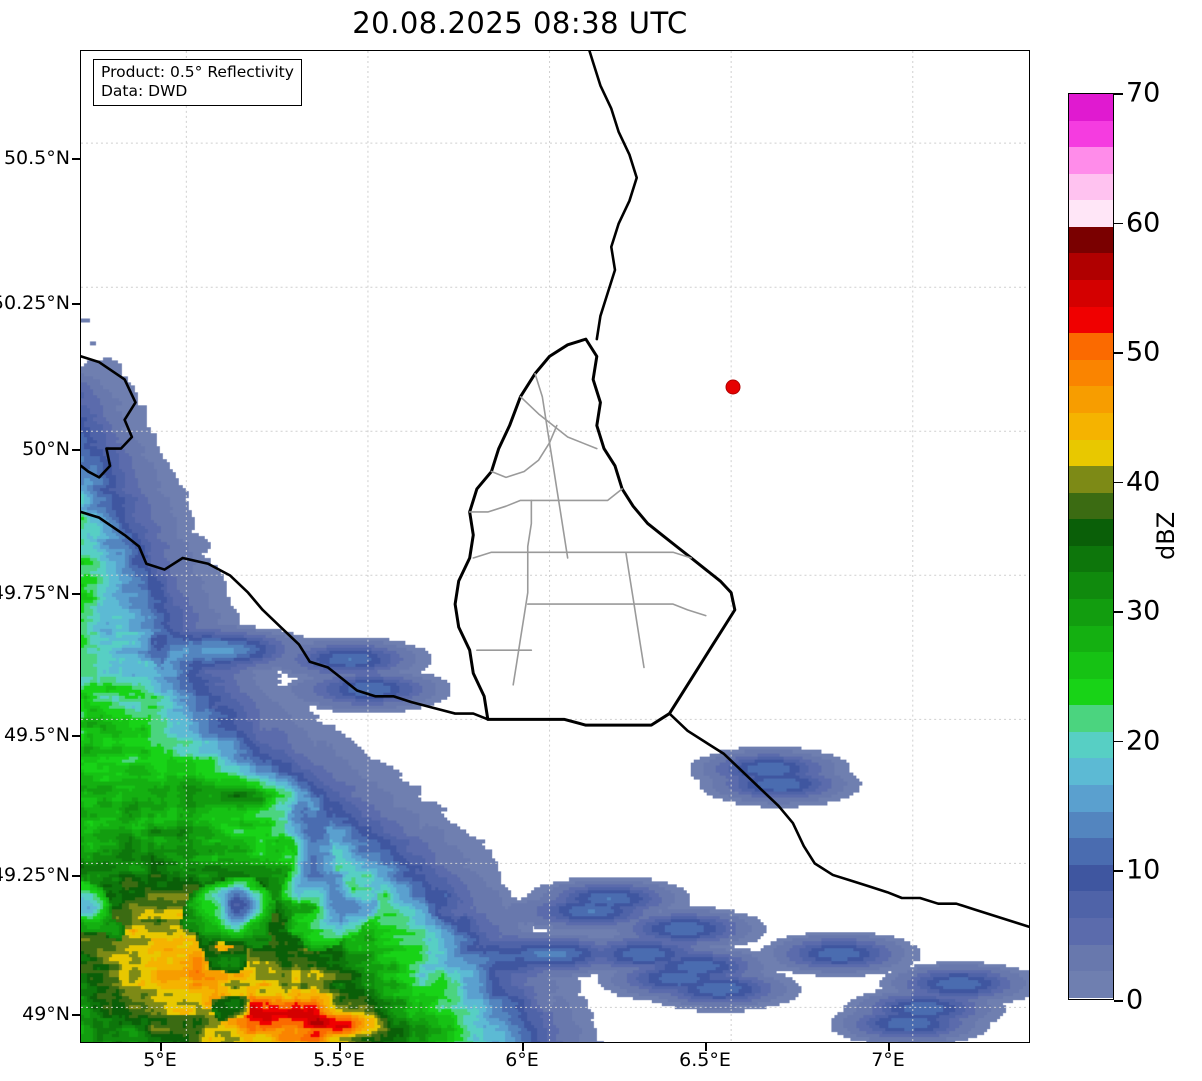 This screenshot has width=1202, height=1081. I want to click on x-tick-label: 7°E, so click(888, 1060).